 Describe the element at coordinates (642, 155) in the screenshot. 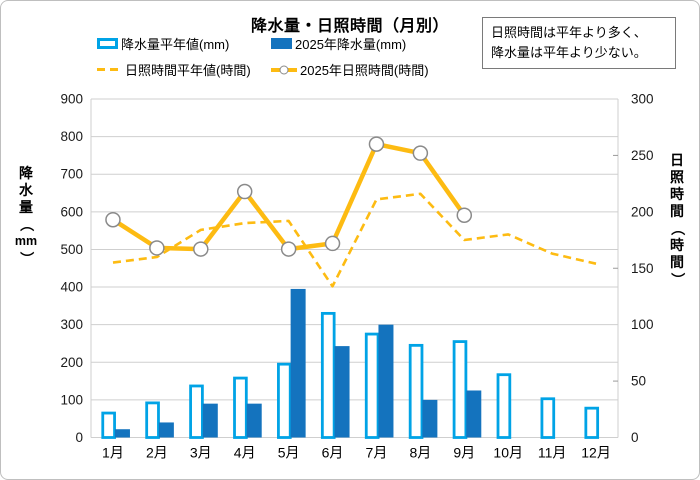

I see `right-axis-tick-label: 250` at that location.